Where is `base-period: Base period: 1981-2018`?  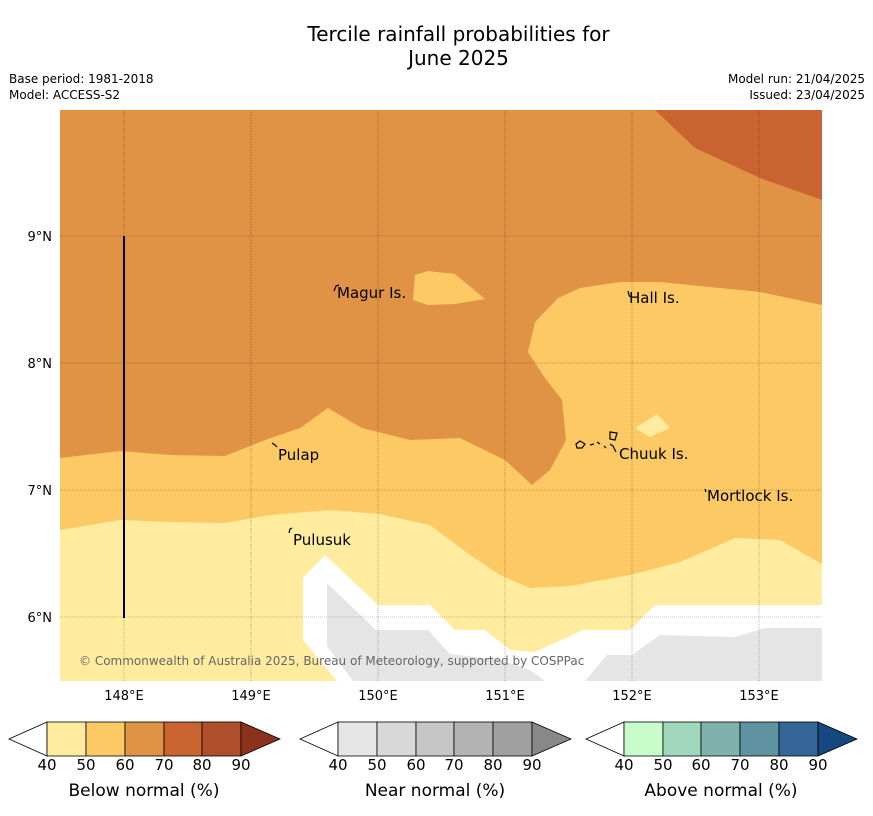 base-period: Base period: 1981-2018 is located at coordinates (81, 79).